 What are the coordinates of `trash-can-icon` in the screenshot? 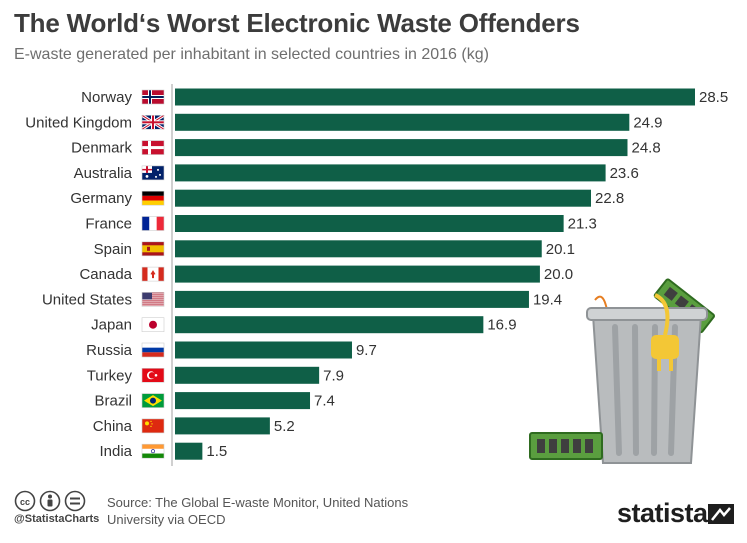 It's located at (622, 371).